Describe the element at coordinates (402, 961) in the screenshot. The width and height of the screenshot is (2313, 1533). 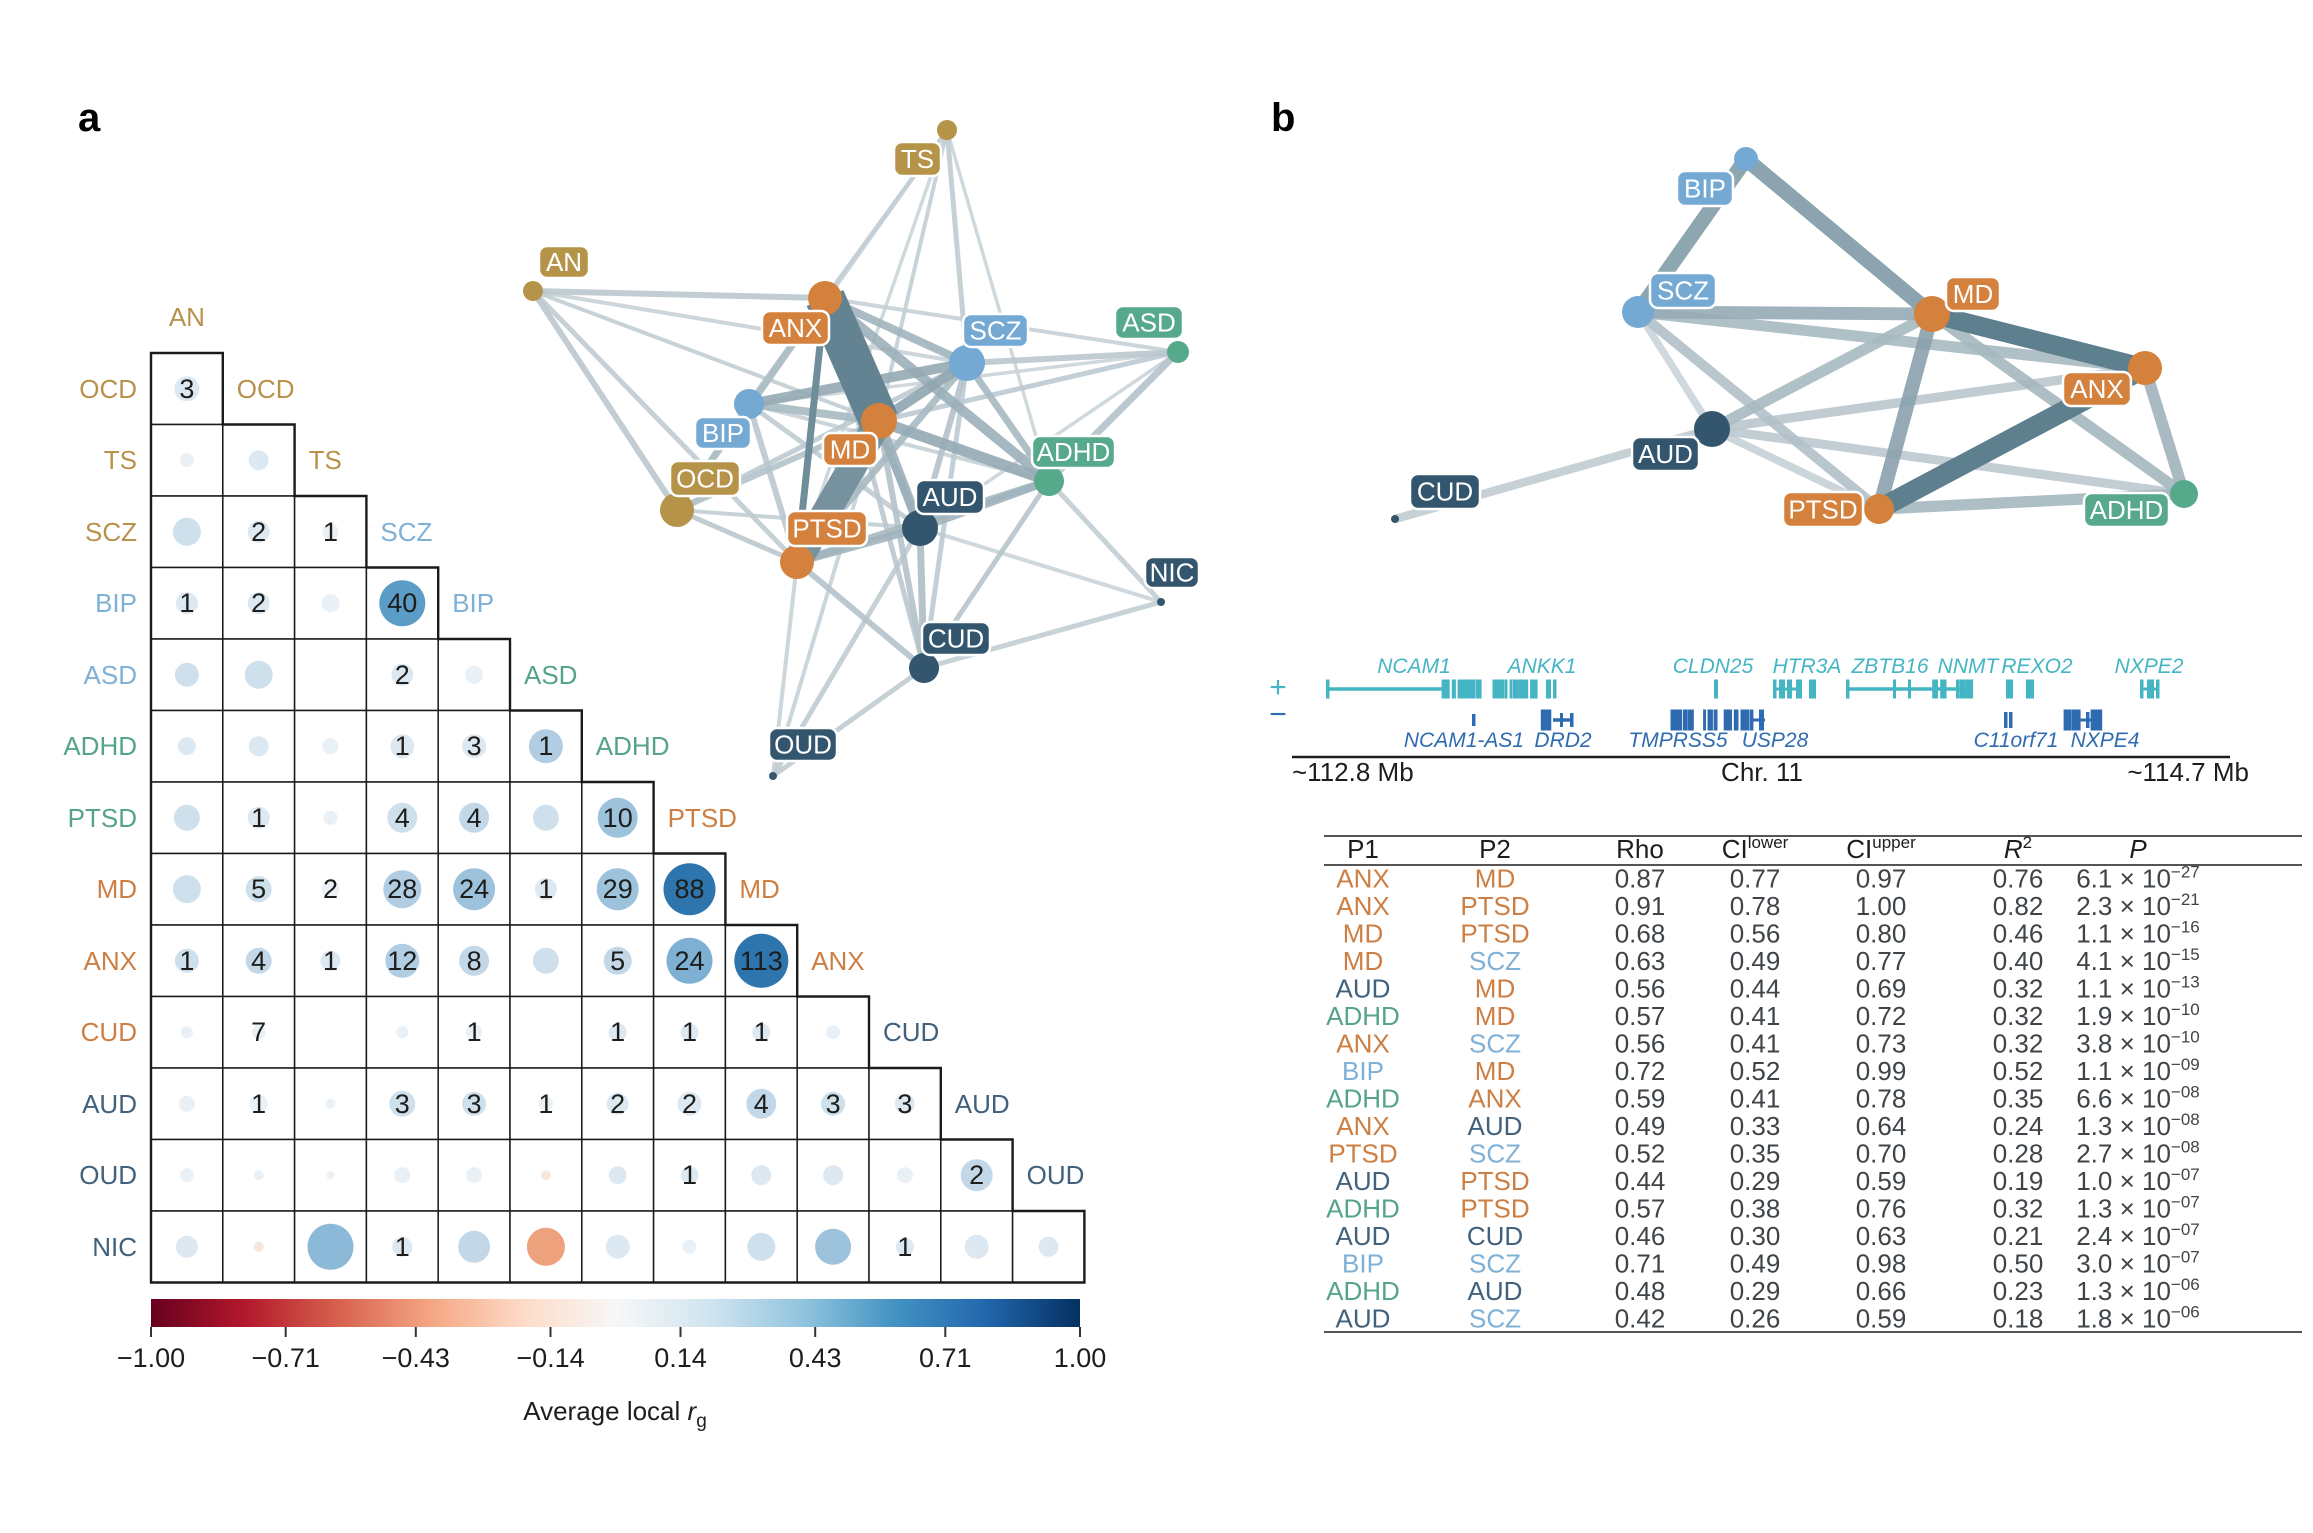
I see `svg-text: 12` at that location.